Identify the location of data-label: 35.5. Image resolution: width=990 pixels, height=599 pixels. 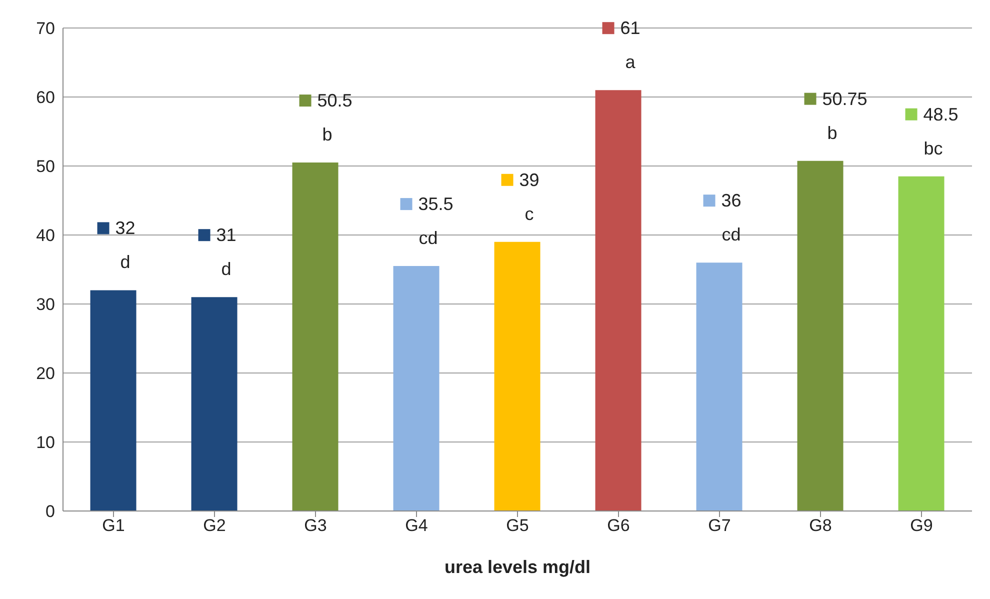
(436, 204).